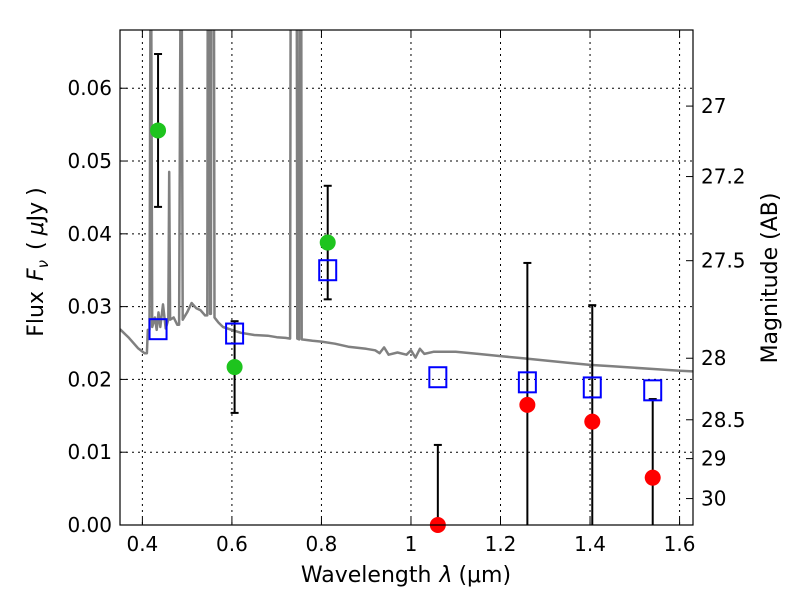 Image resolution: width=800 pixels, height=600 pixels. I want to click on y-tick-label: 0.04, so click(89, 234).